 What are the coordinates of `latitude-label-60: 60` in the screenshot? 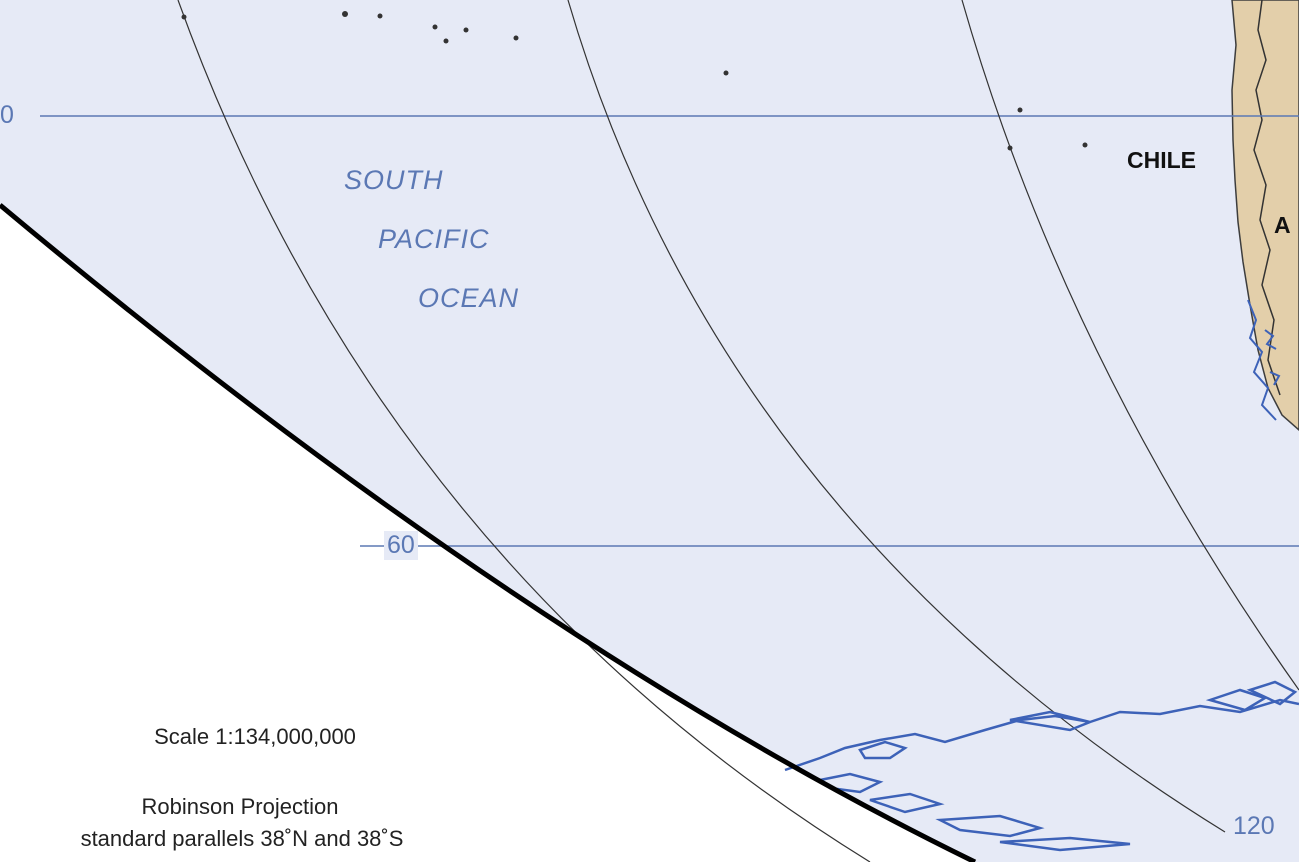 It's located at (401, 545).